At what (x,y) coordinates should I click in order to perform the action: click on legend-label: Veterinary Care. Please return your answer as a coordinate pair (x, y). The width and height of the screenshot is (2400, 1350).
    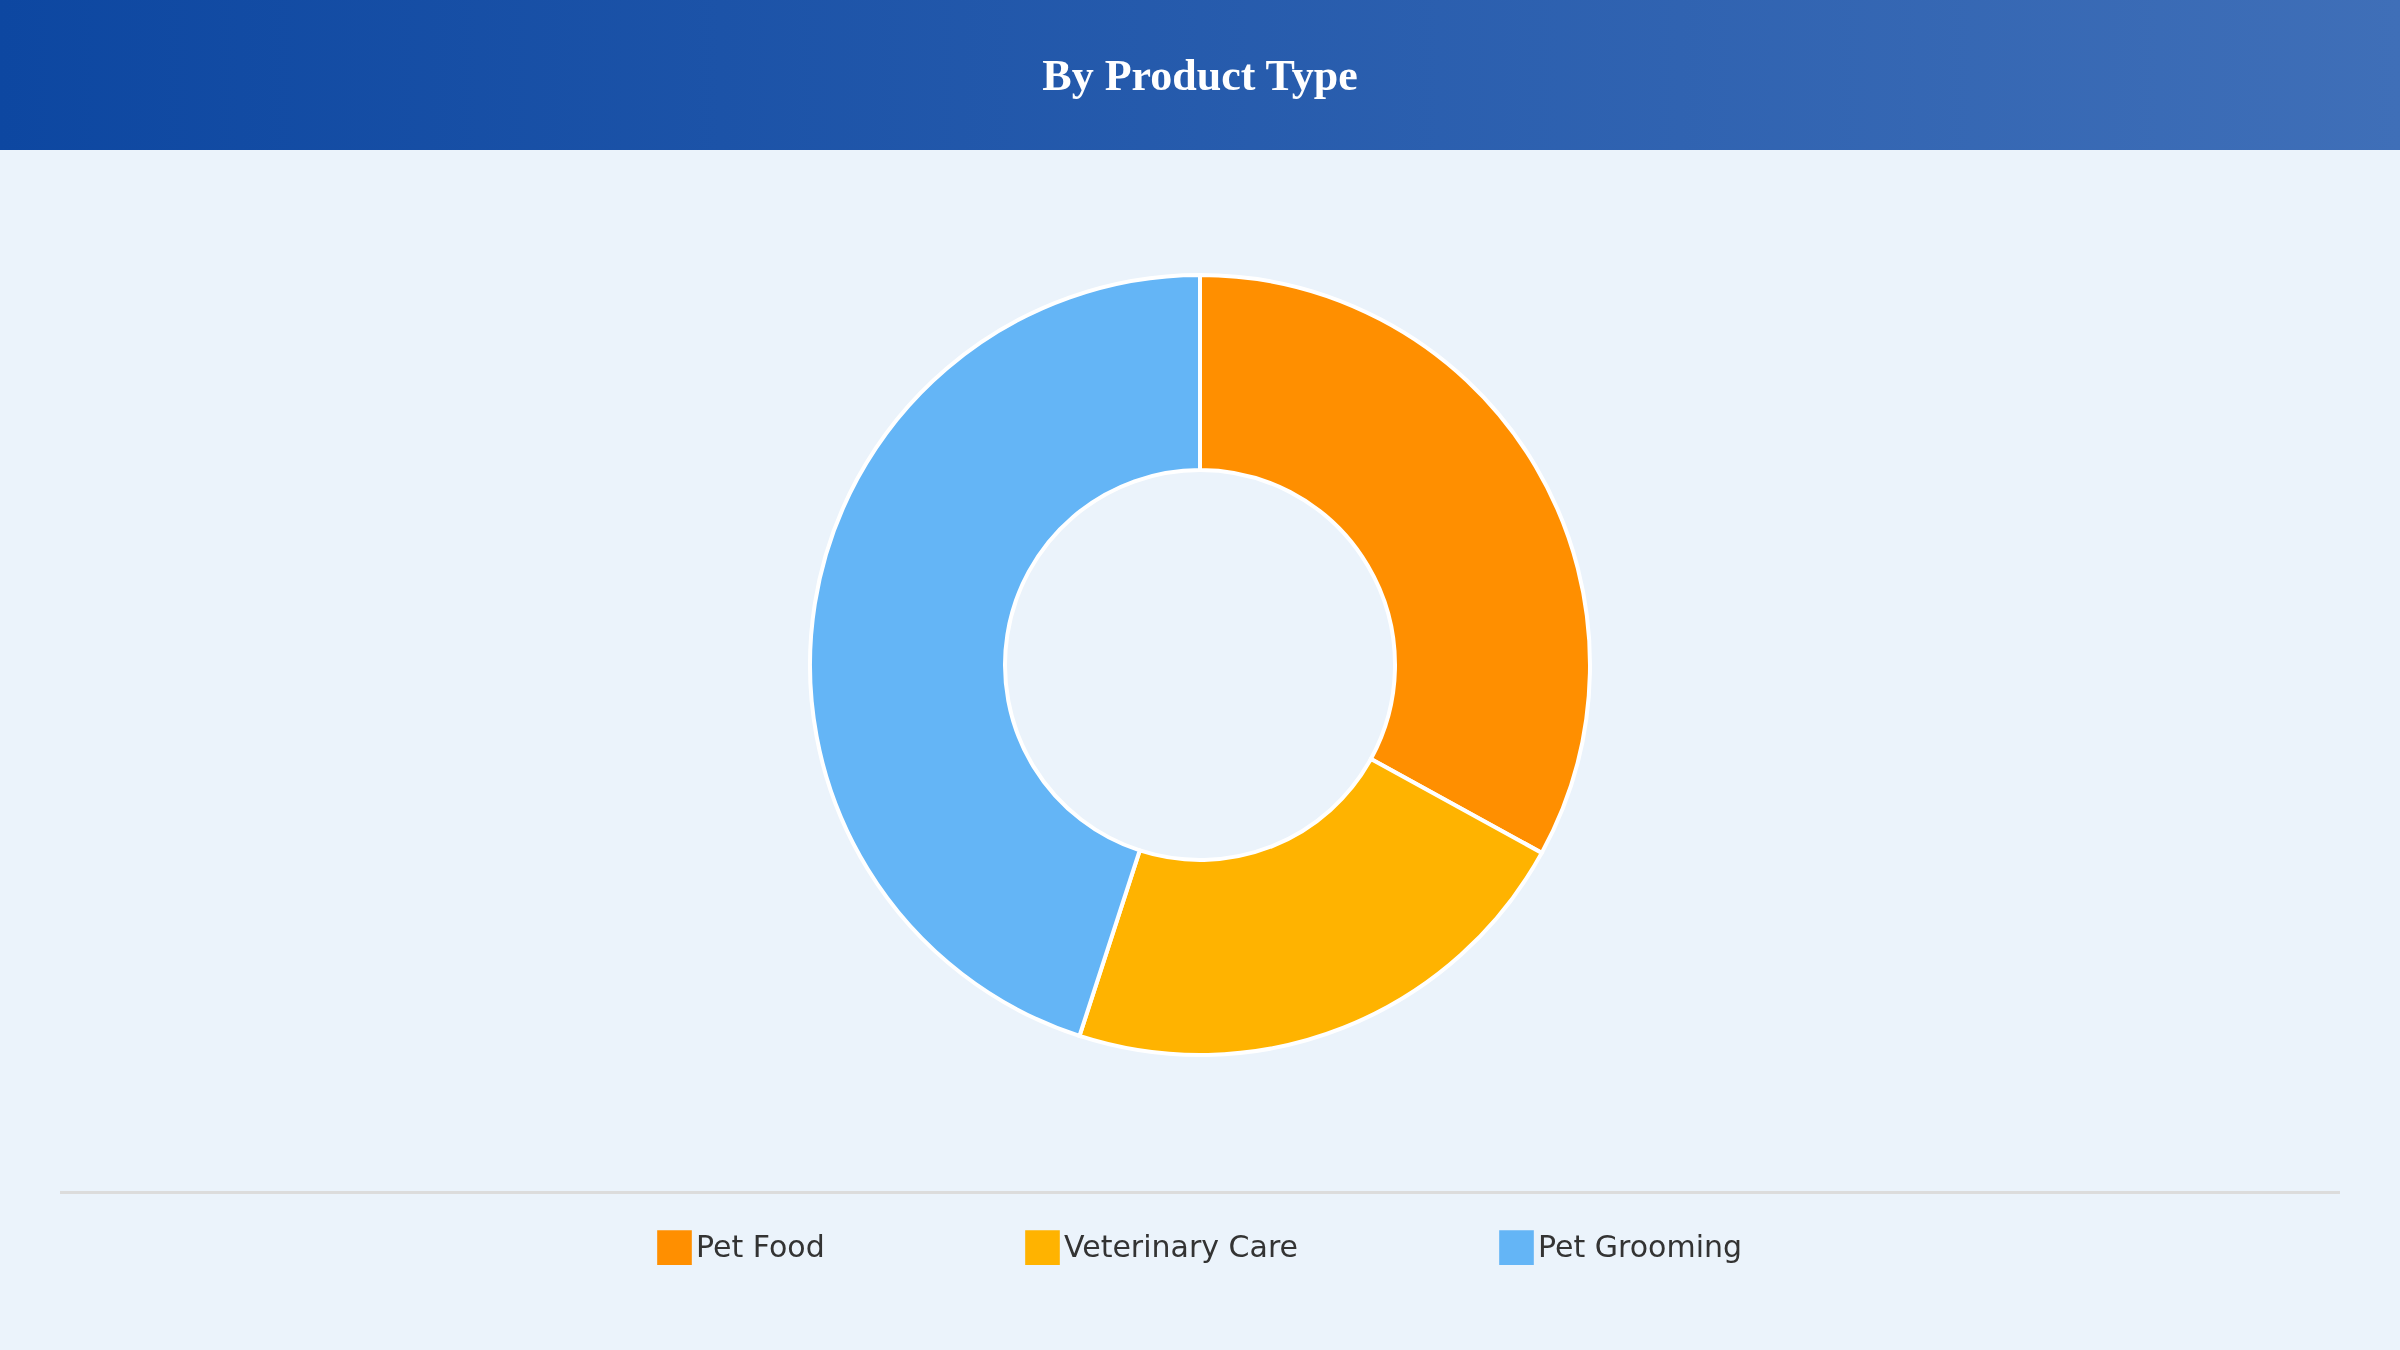
    Looking at the image, I should click on (1181, 1246).